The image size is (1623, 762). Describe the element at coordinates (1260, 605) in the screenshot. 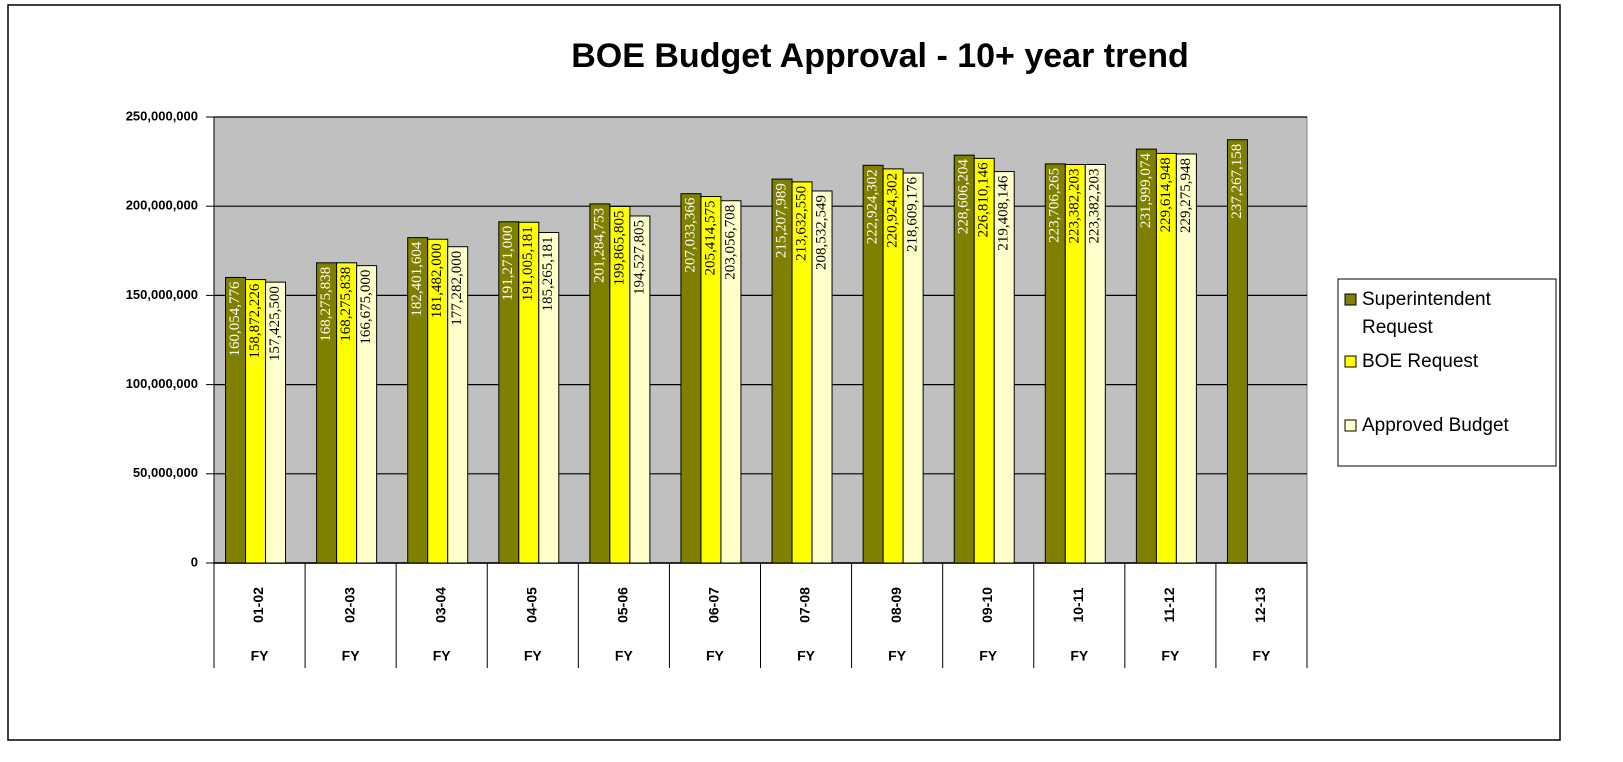

I see `x-tick-label: 12-13` at that location.